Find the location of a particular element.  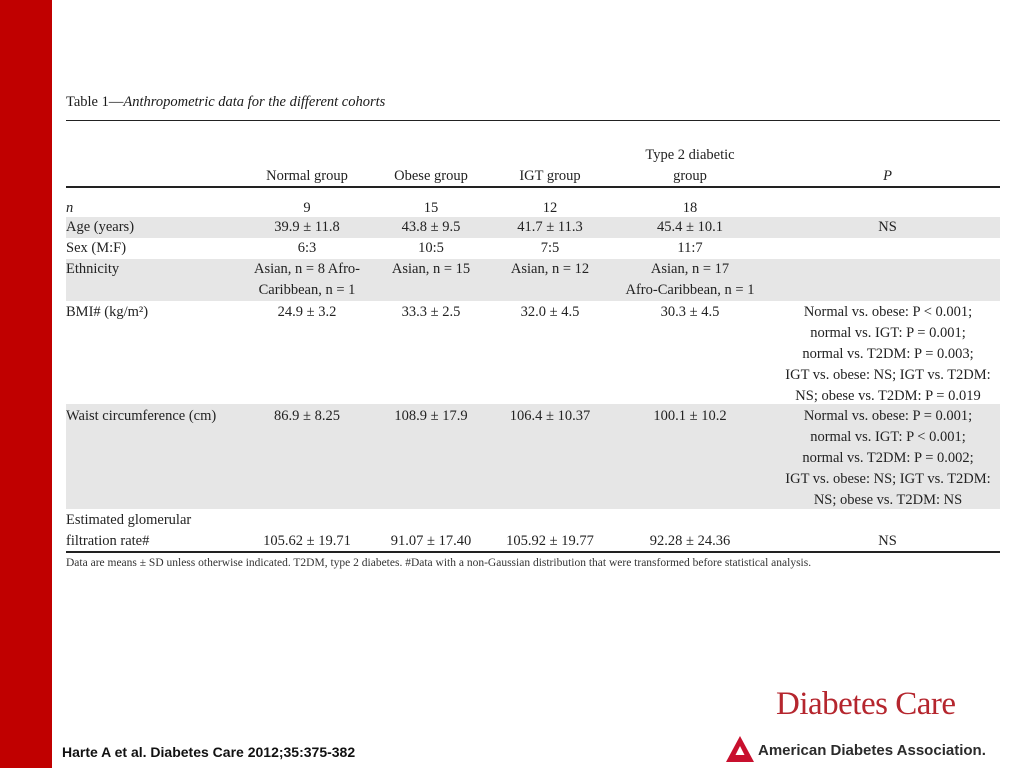

row-waist-label: Waist circumference (cm) is located at coordinates (141, 416).